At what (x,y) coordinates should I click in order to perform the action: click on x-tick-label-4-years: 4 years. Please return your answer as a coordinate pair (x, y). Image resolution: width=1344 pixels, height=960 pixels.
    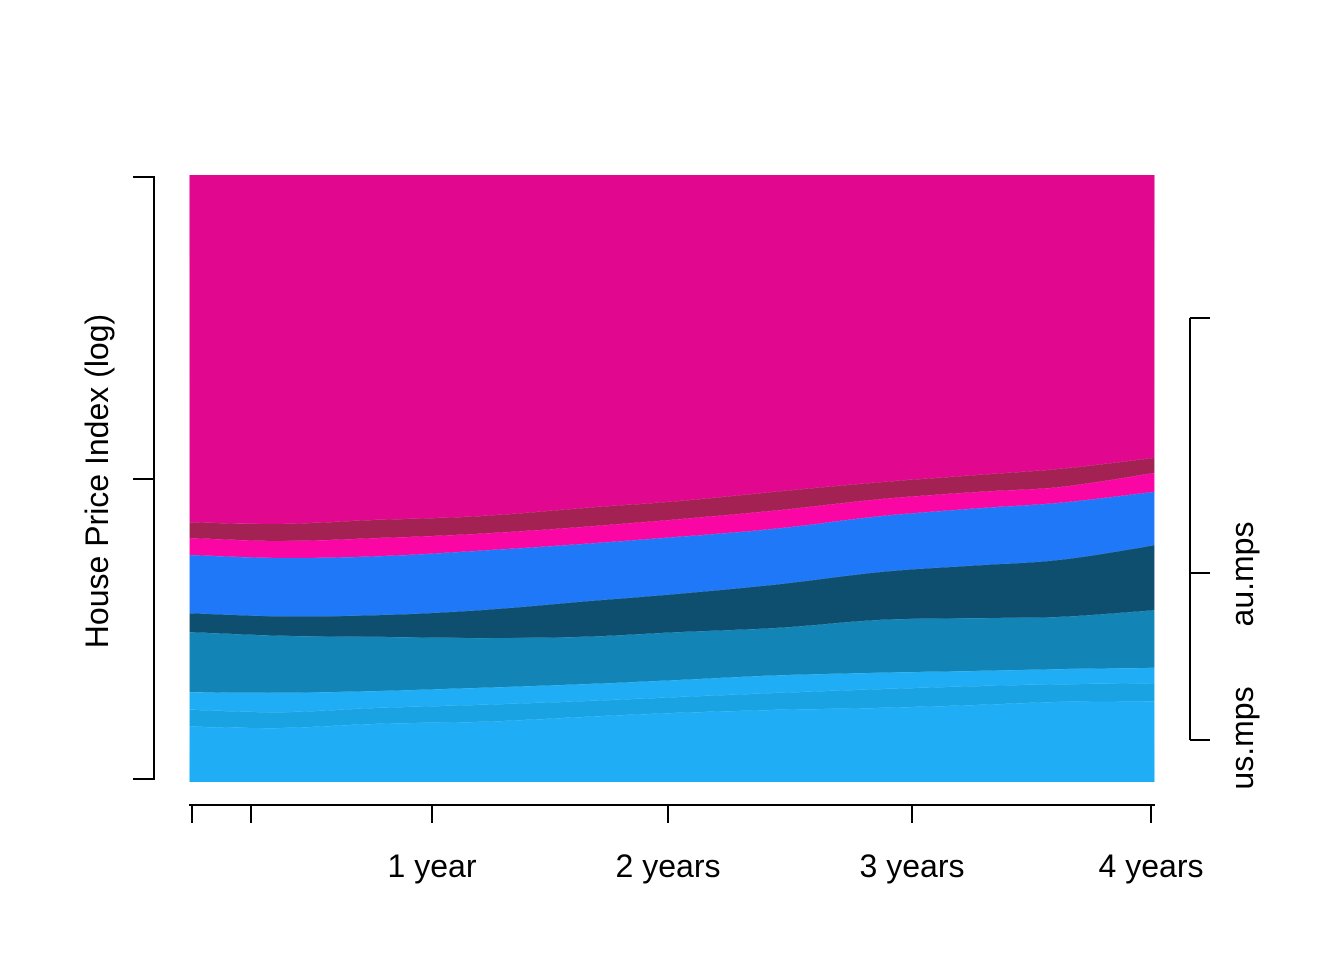
    Looking at the image, I should click on (1151, 866).